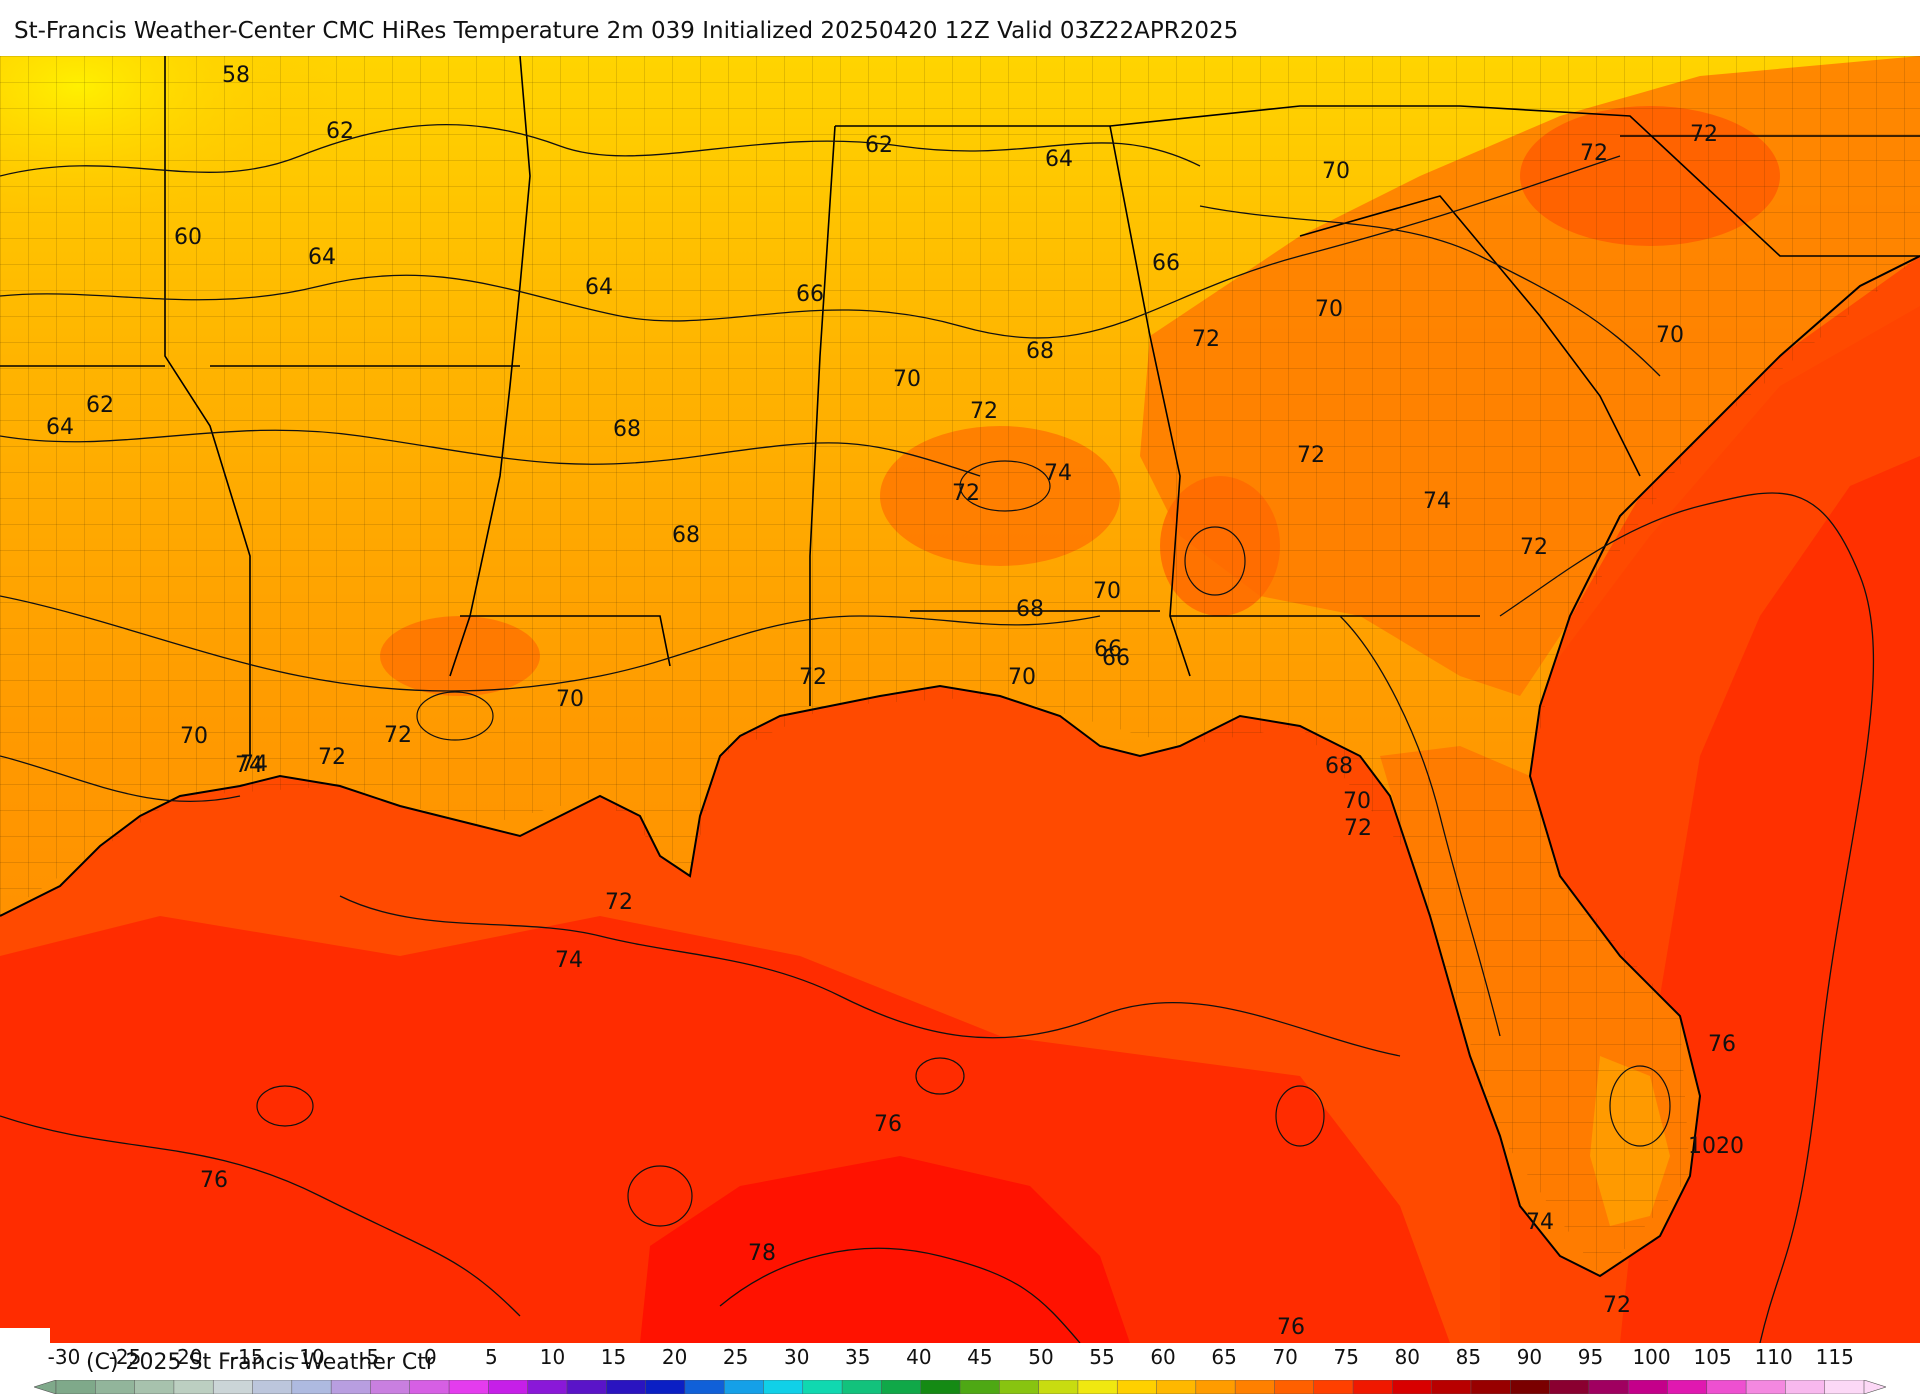 The height and width of the screenshot is (1400, 1920). Describe the element at coordinates (1041, 1357) in the screenshot. I see `colorbar-tick-label: 50` at that location.